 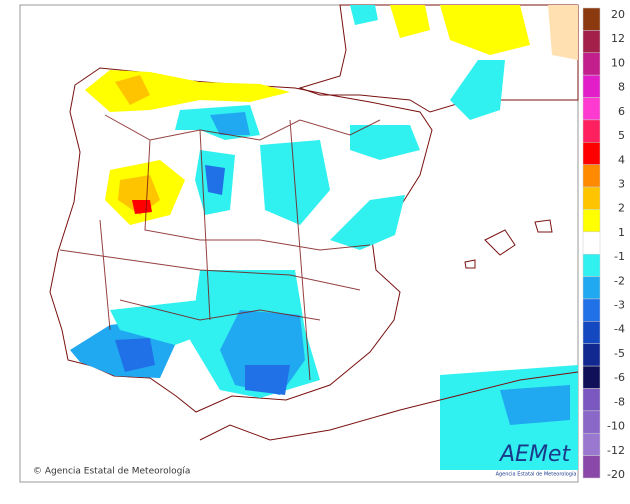 What do you see at coordinates (508, 244) in the screenshot?
I see `balearic-islands` at bounding box center [508, 244].